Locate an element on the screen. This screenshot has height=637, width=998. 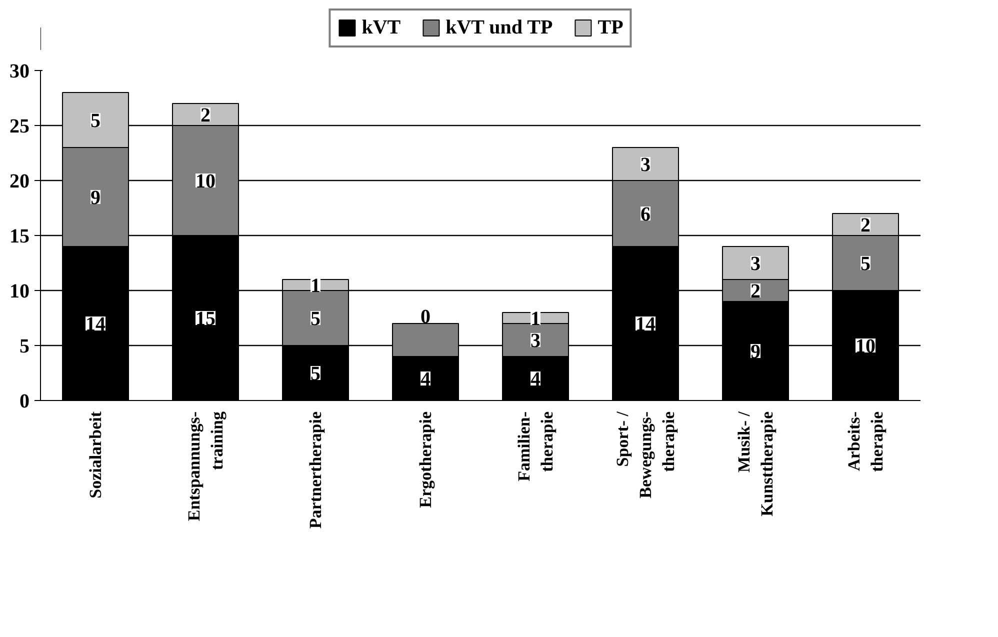
y-tick-label: 20 is located at coordinates (20, 181).